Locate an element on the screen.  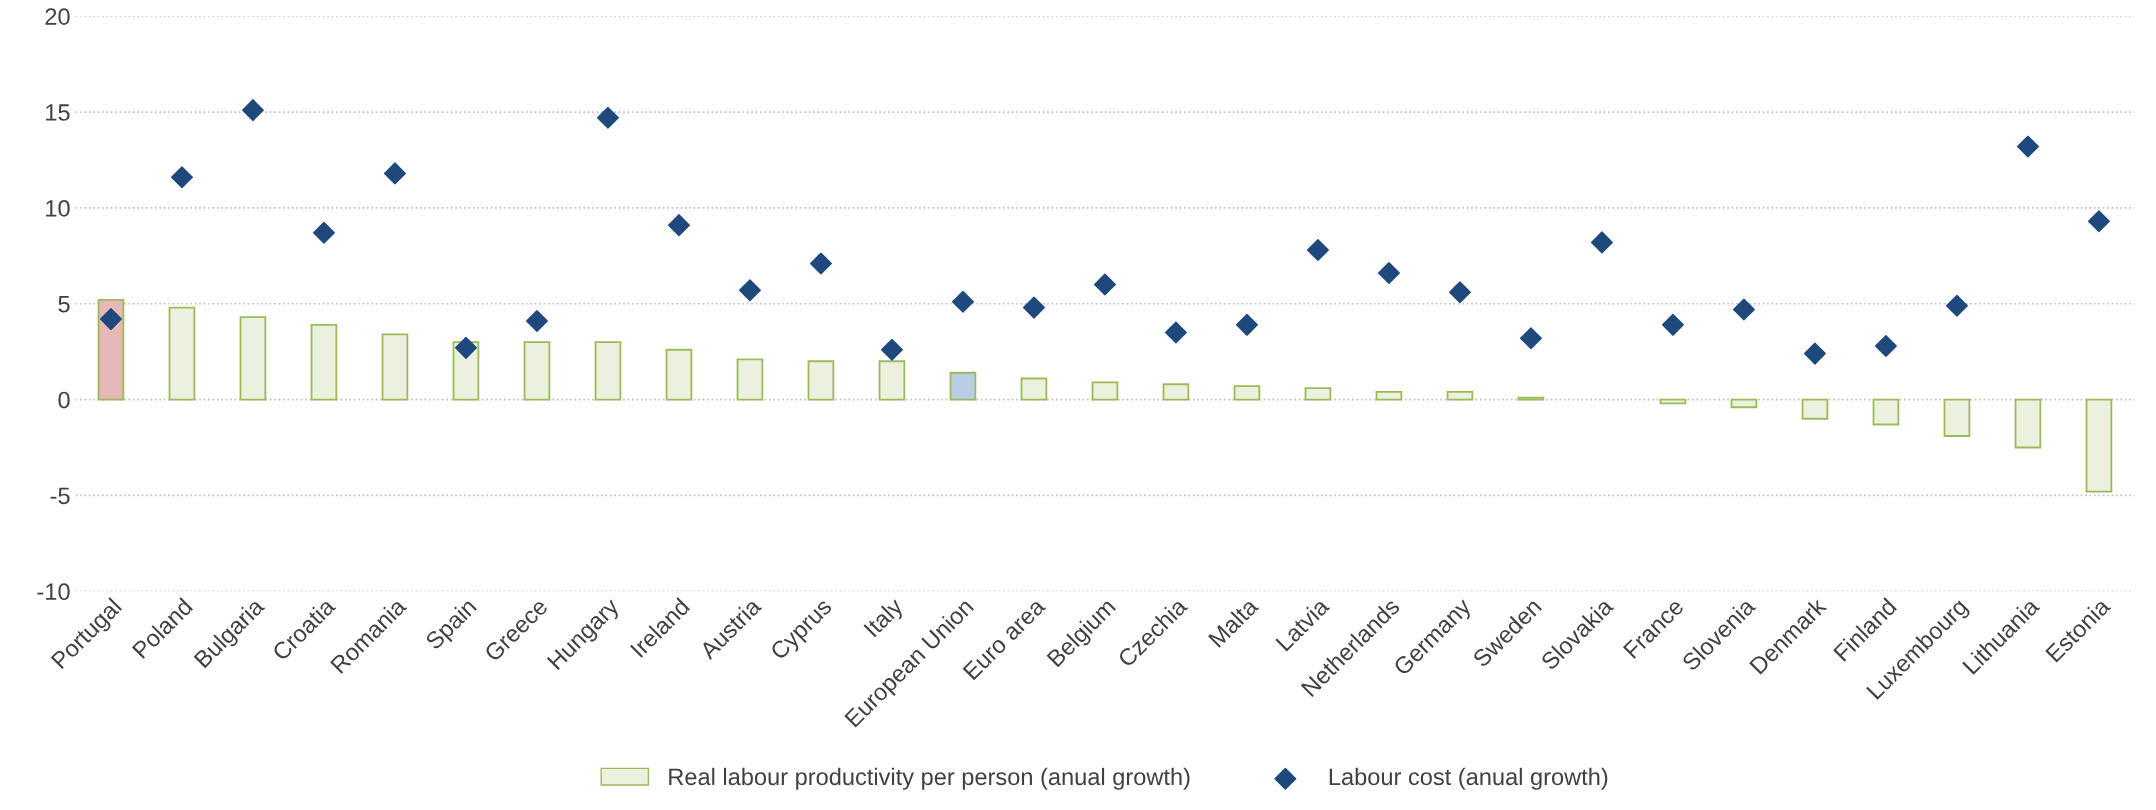
legend-label: Labour cost (anual growth) is located at coordinates (1468, 778).